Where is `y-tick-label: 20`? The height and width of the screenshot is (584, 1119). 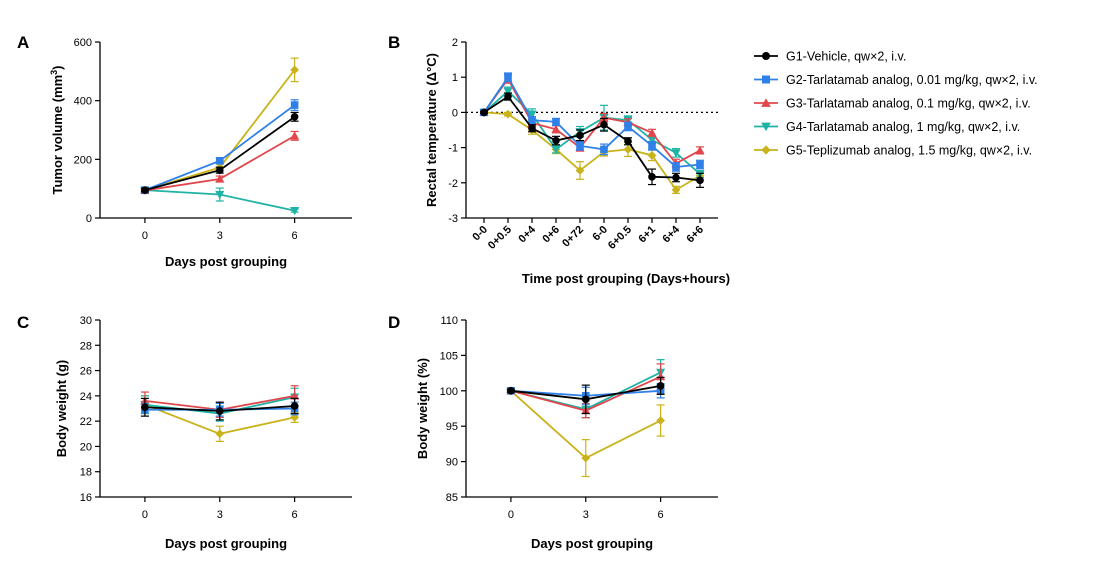 y-tick-label: 20 is located at coordinates (86, 447).